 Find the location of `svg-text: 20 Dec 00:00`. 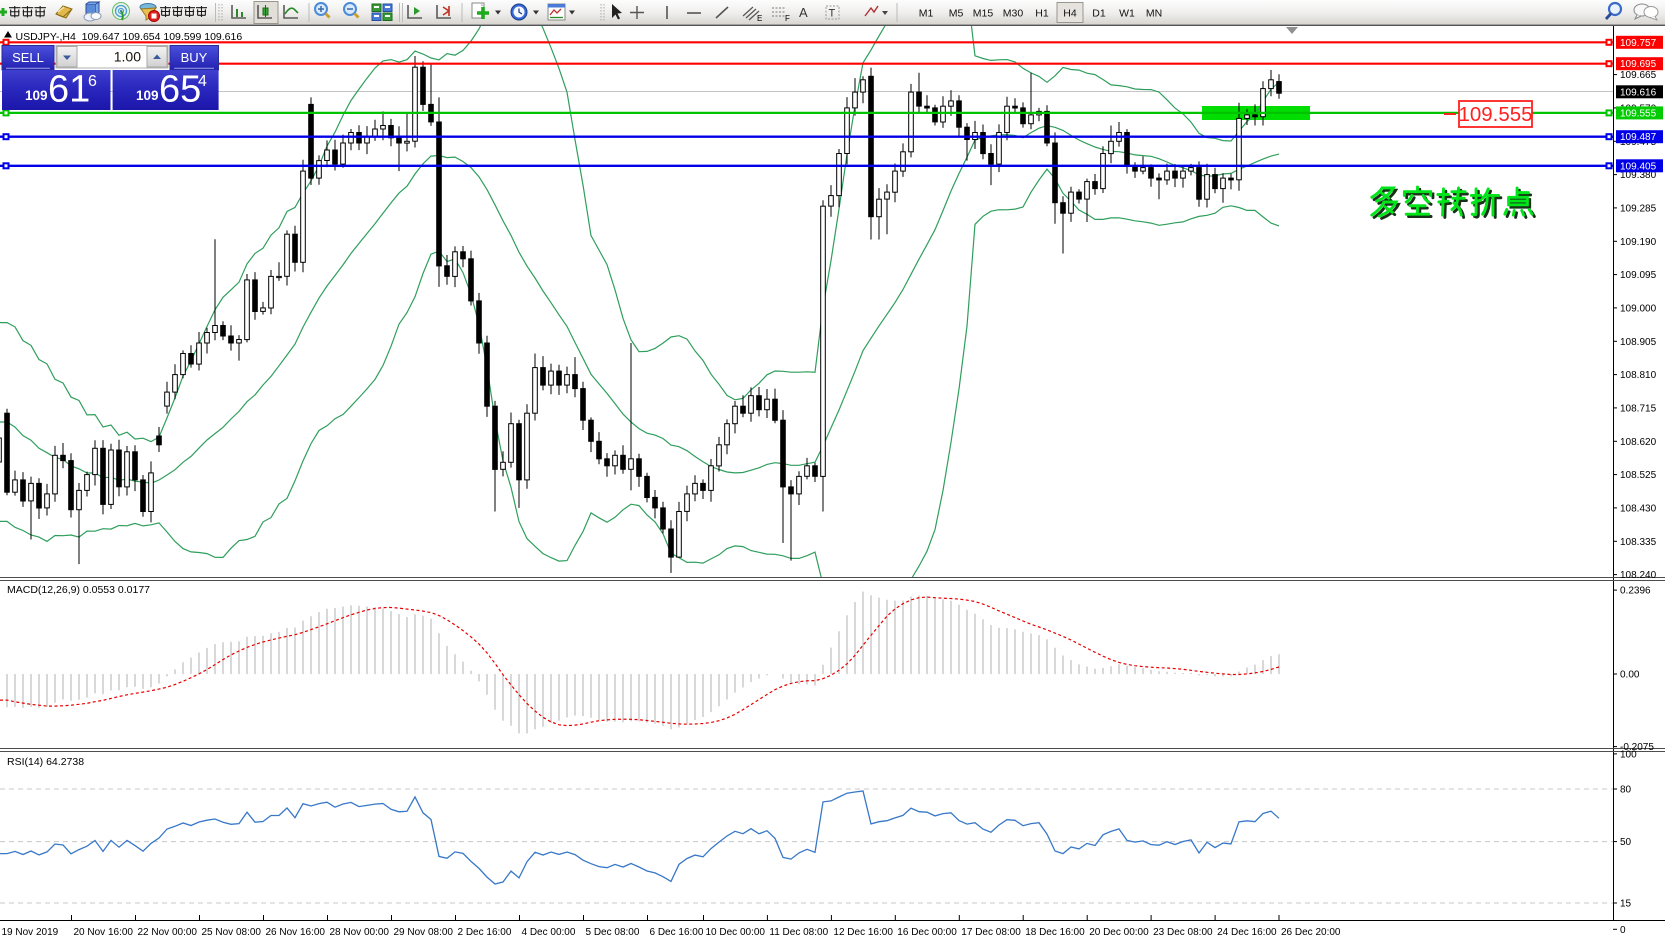

svg-text: 20 Dec 00:00 is located at coordinates (1119, 932).